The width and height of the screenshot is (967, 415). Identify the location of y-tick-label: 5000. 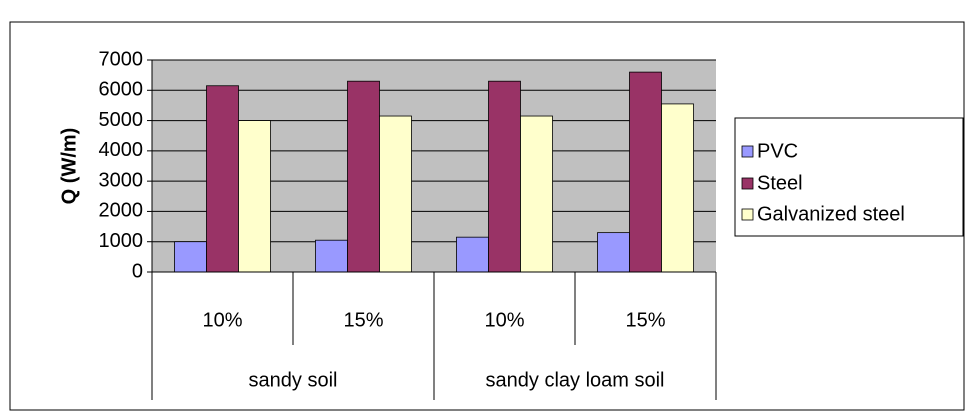
(121, 120).